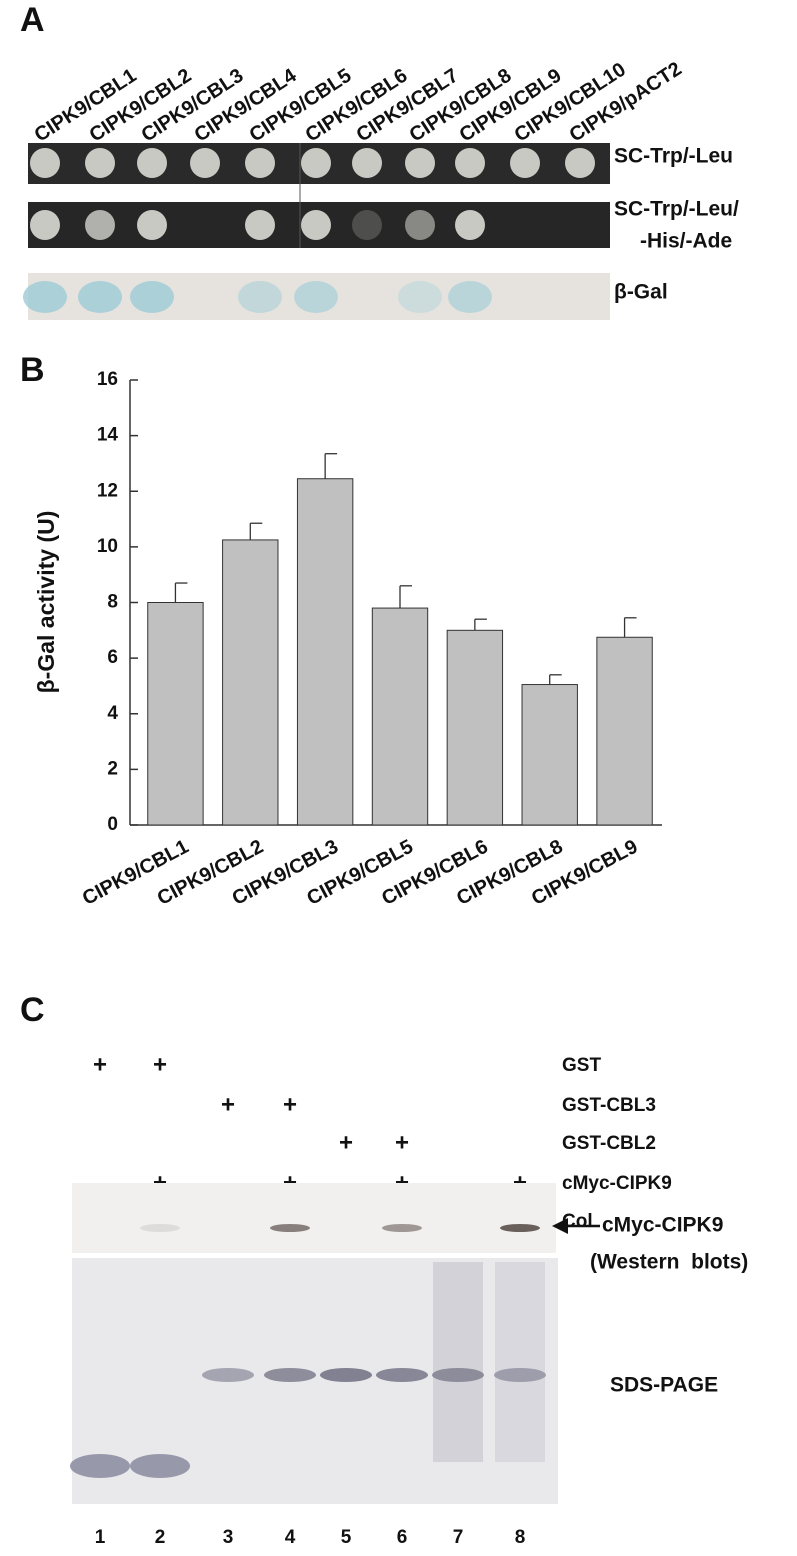  What do you see at coordinates (617, 1183) in the screenshot?
I see `row-label: cMyc-CIPK9` at bounding box center [617, 1183].